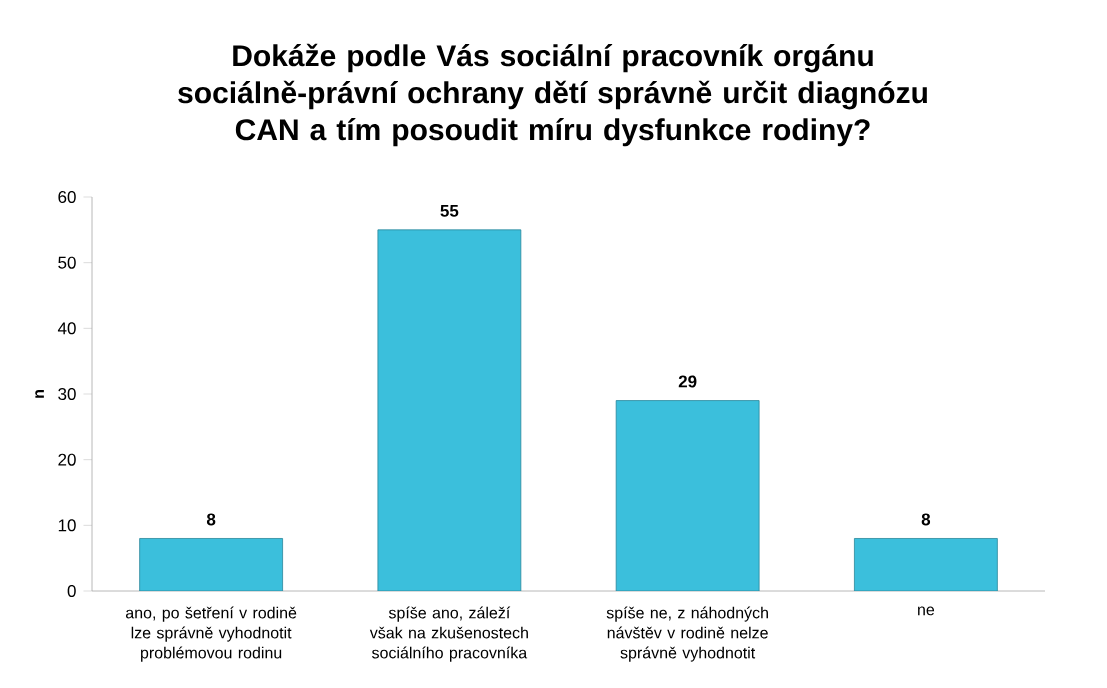 The width and height of the screenshot is (1107, 688). I want to click on x-tick-label: spíše ano, záleží však na zkušenostech sociálního pracovníka, so click(448, 634).